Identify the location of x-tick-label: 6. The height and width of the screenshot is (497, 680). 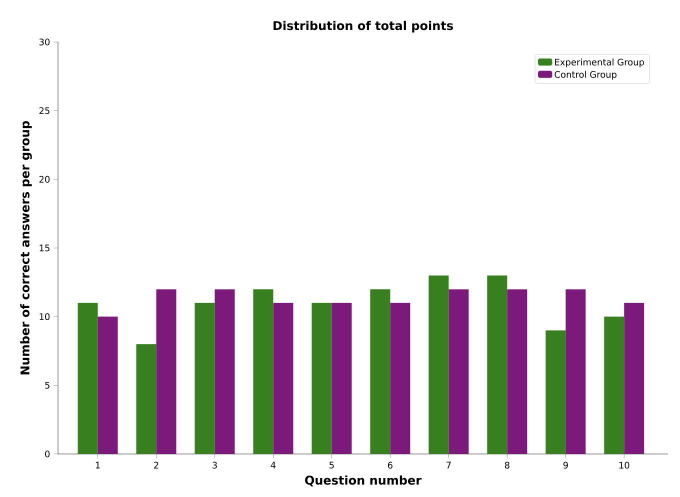
(390, 465).